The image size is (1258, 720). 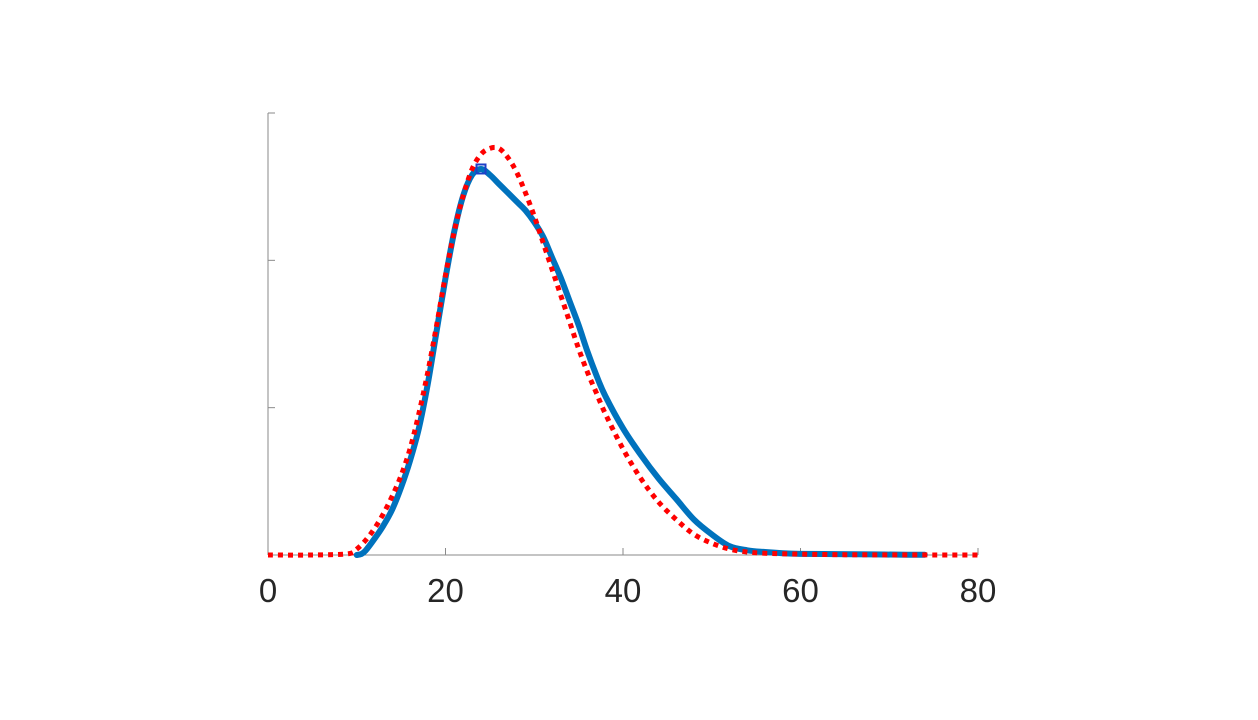 I want to click on x-tick-label: 0, so click(x=268, y=590).